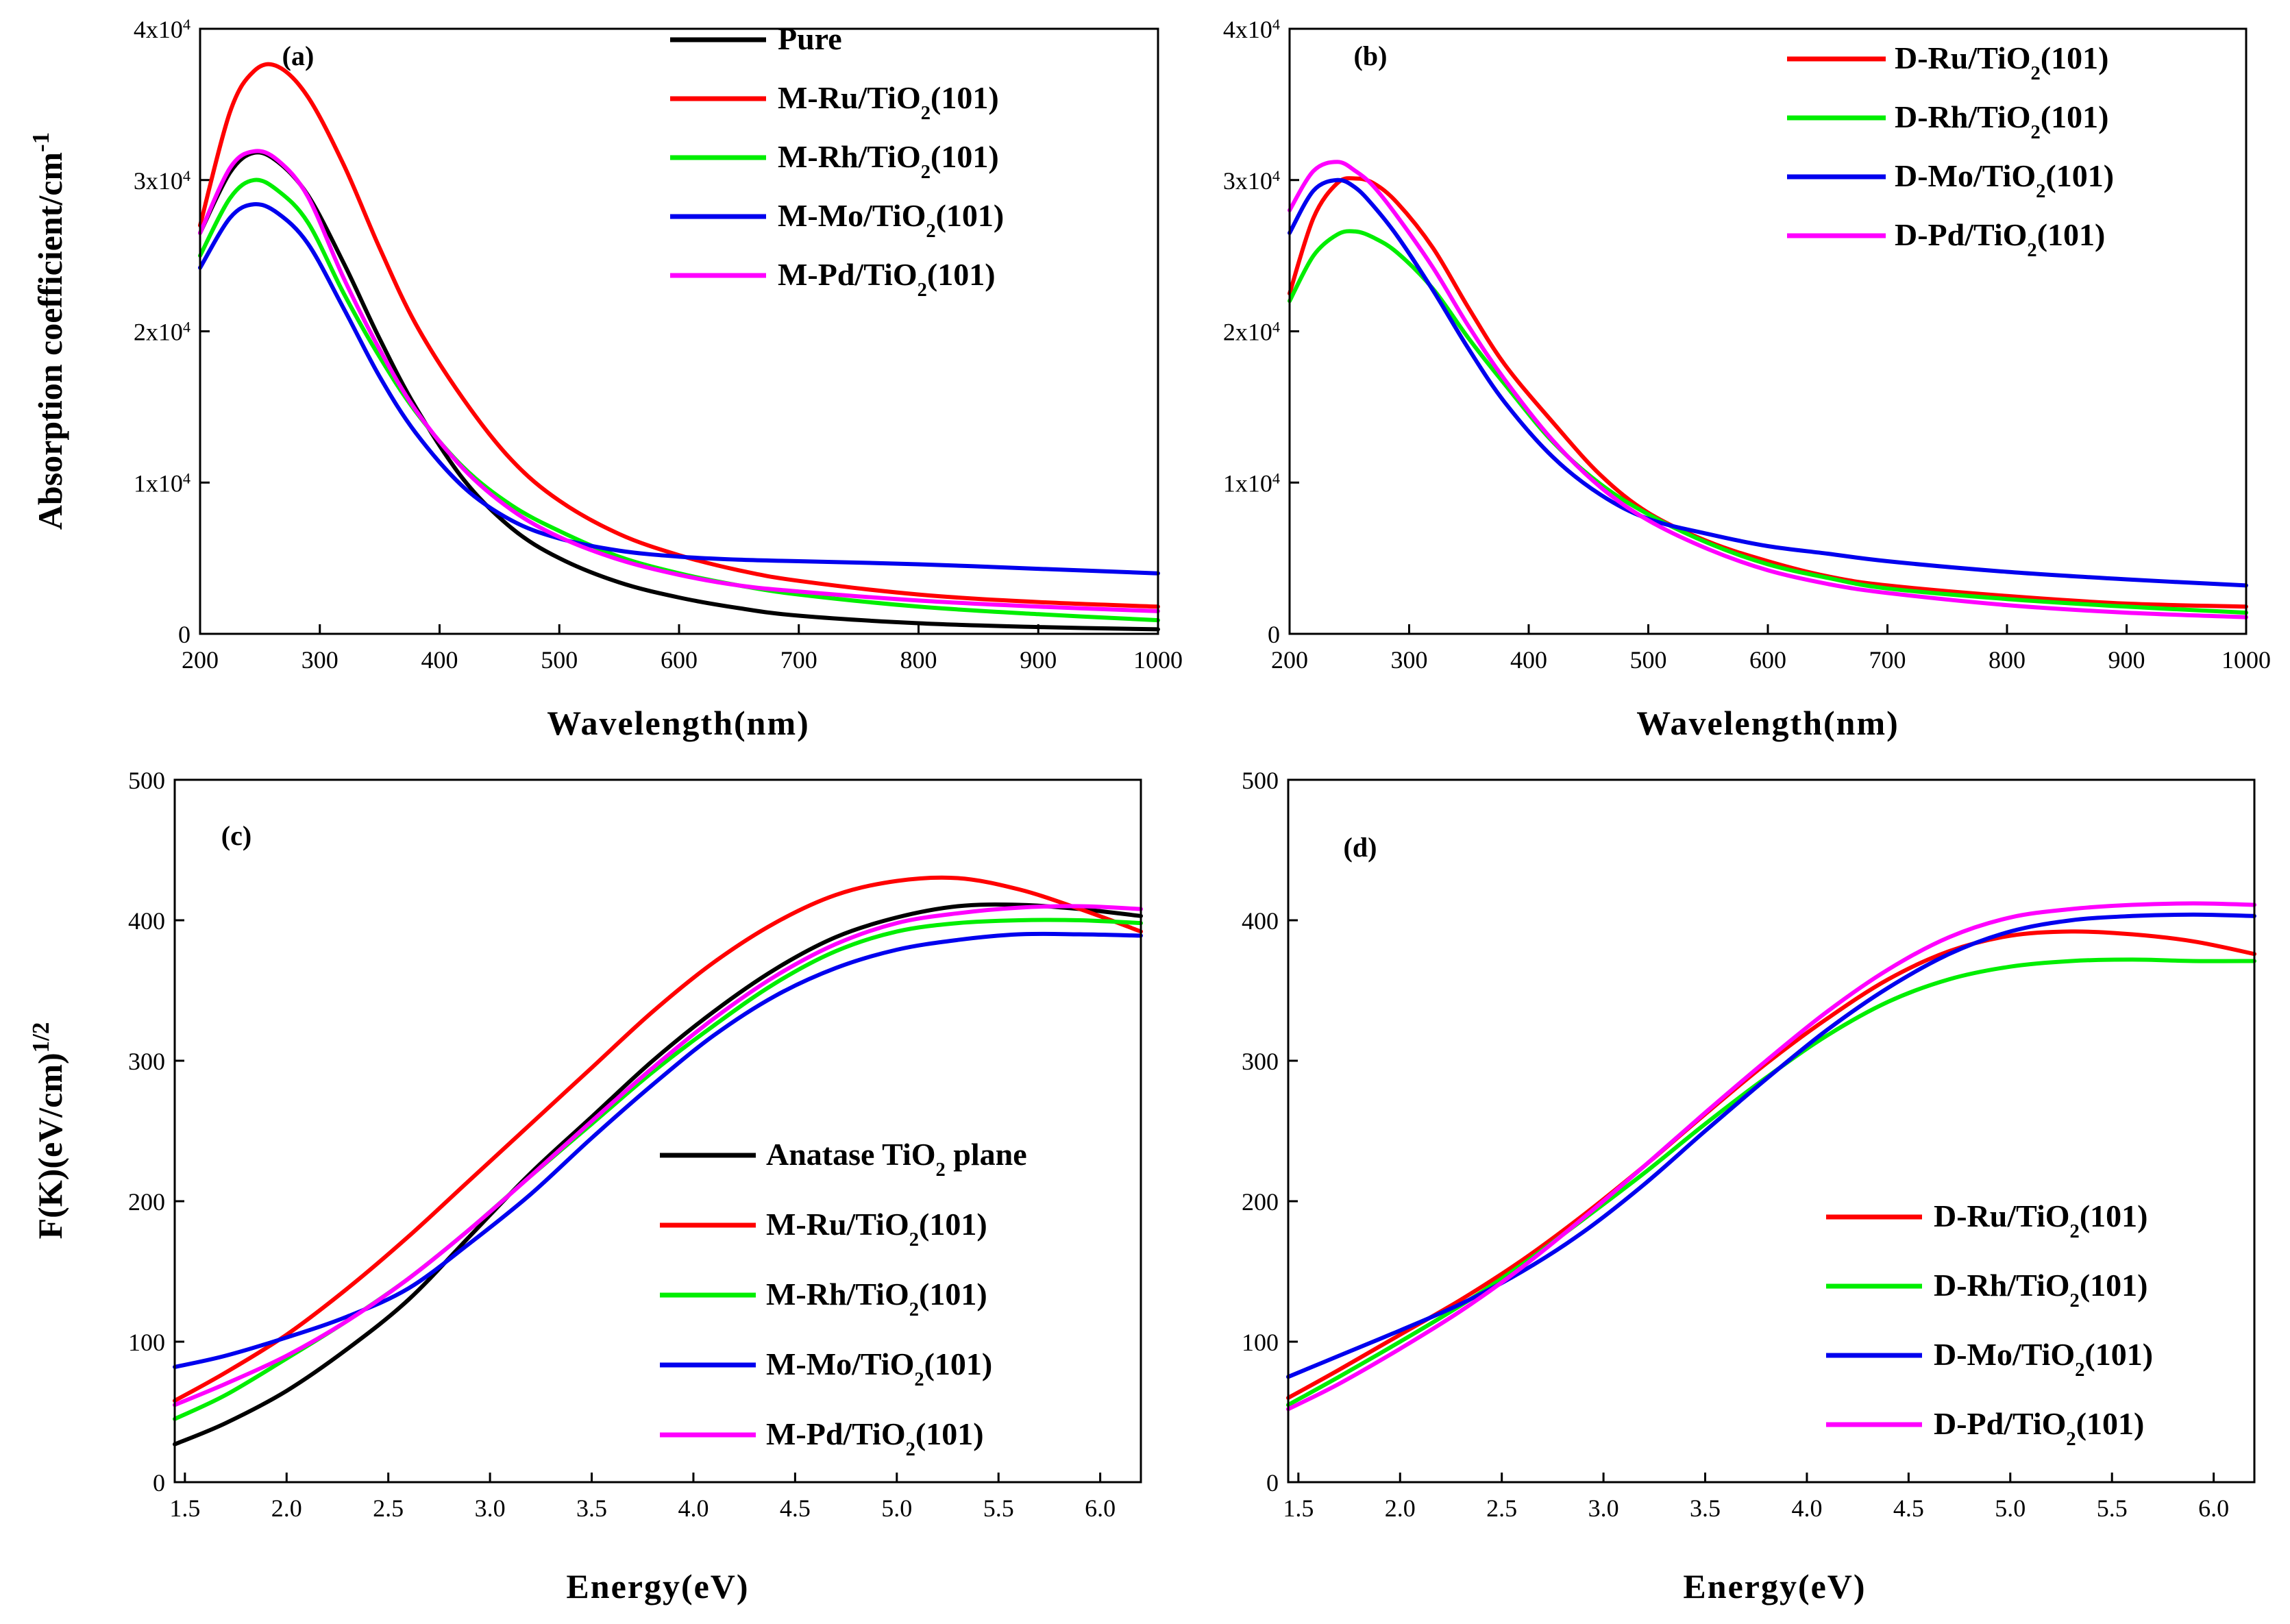 This screenshot has height=1624, width=2290. I want to click on panel-label: (b), so click(1371, 55).